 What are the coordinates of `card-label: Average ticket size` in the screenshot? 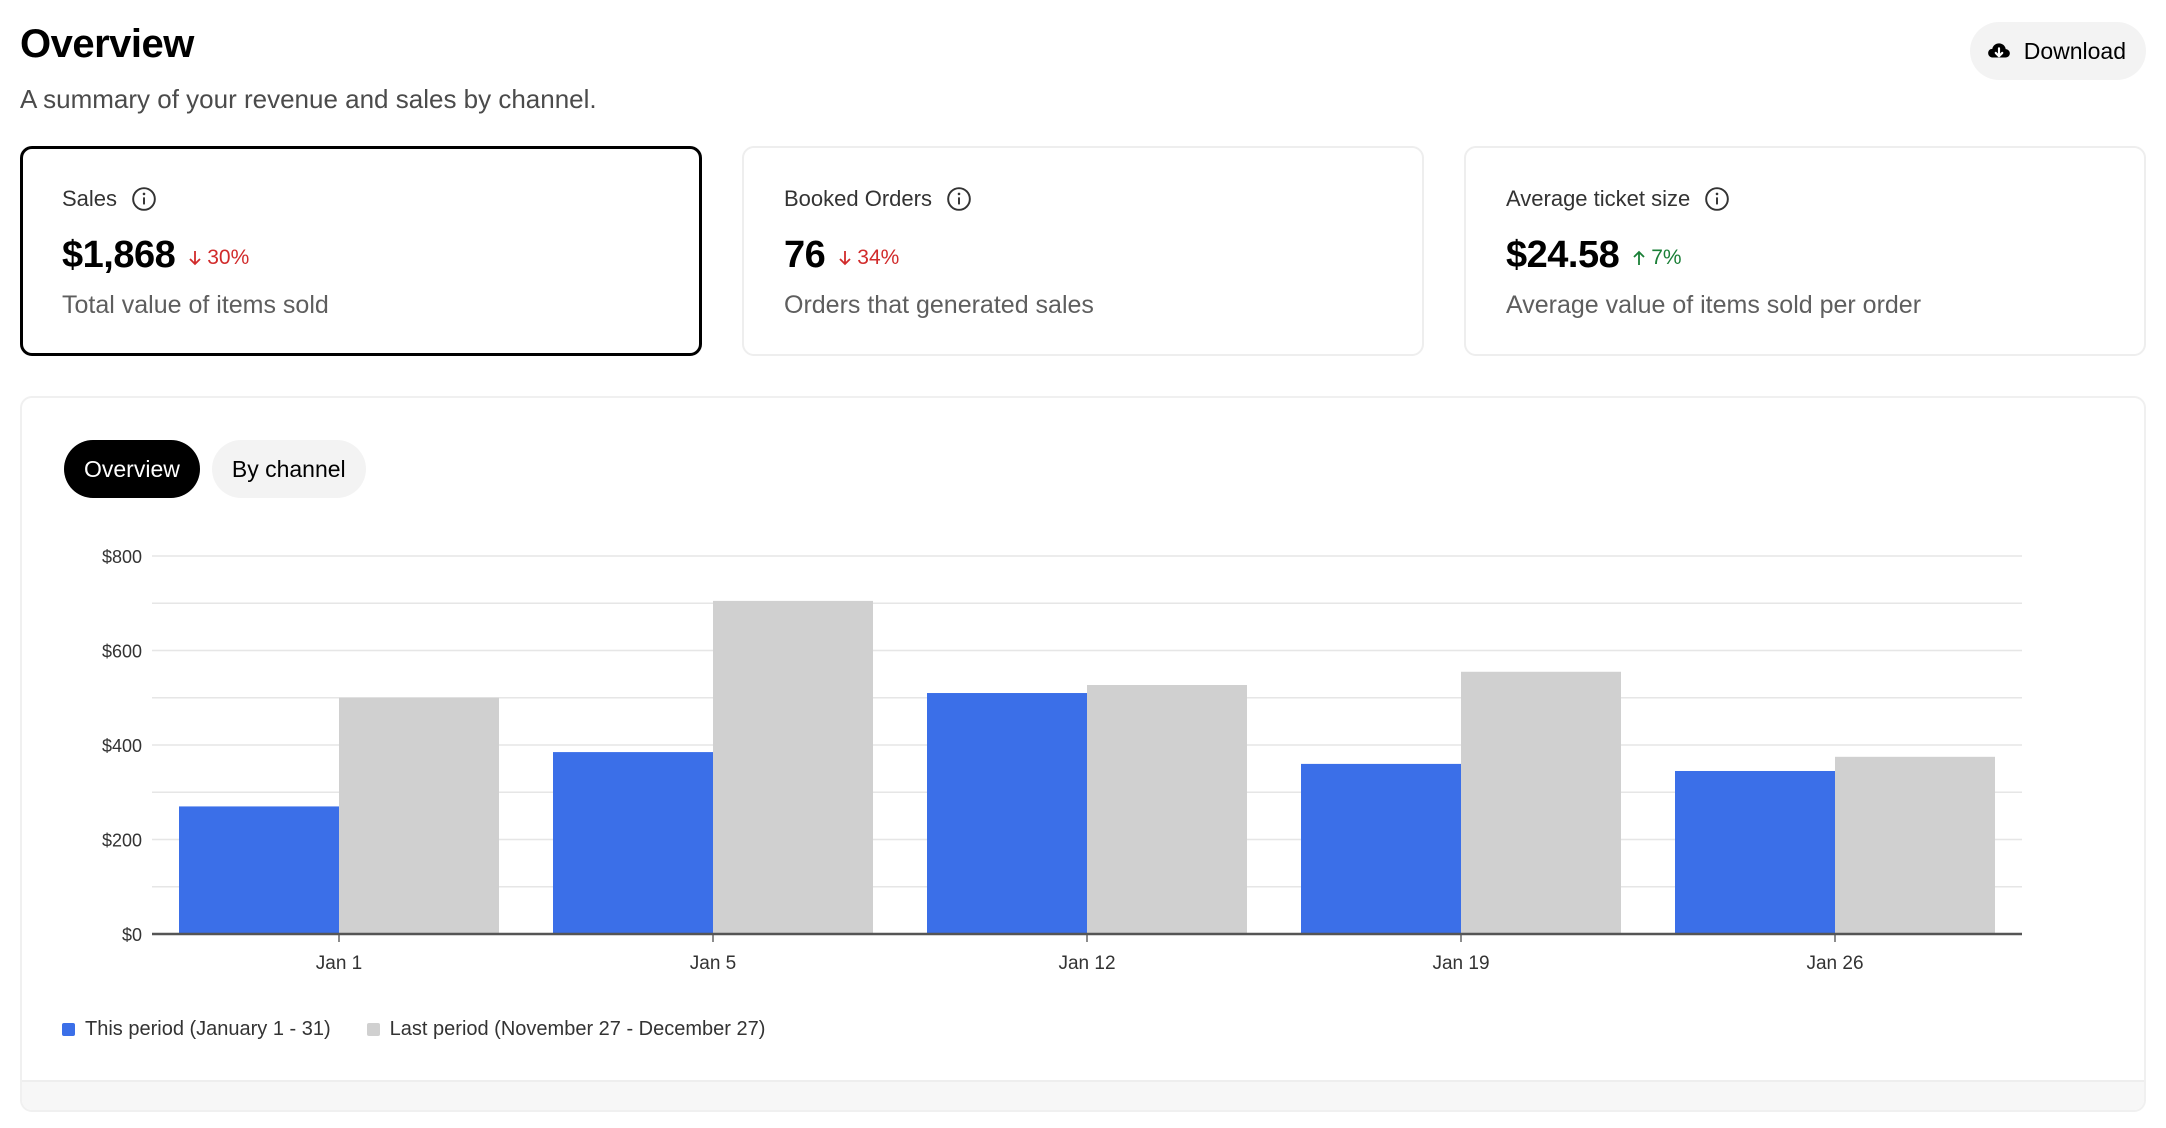 It's located at (1598, 198).